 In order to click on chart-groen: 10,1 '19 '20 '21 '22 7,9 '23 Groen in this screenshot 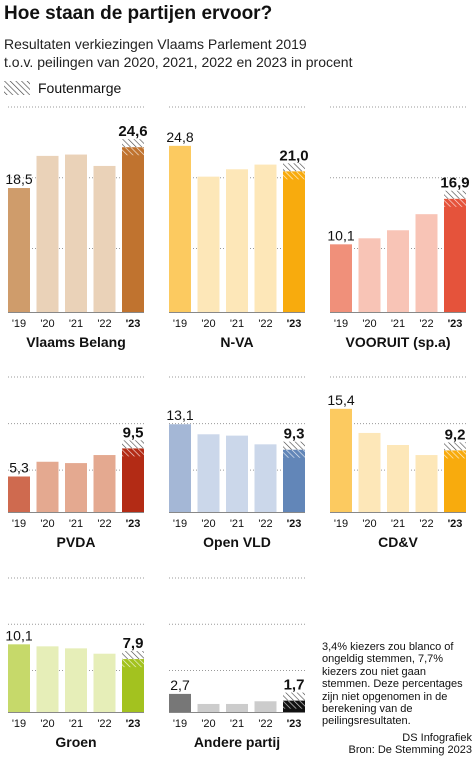, I will do `click(74, 663)`.